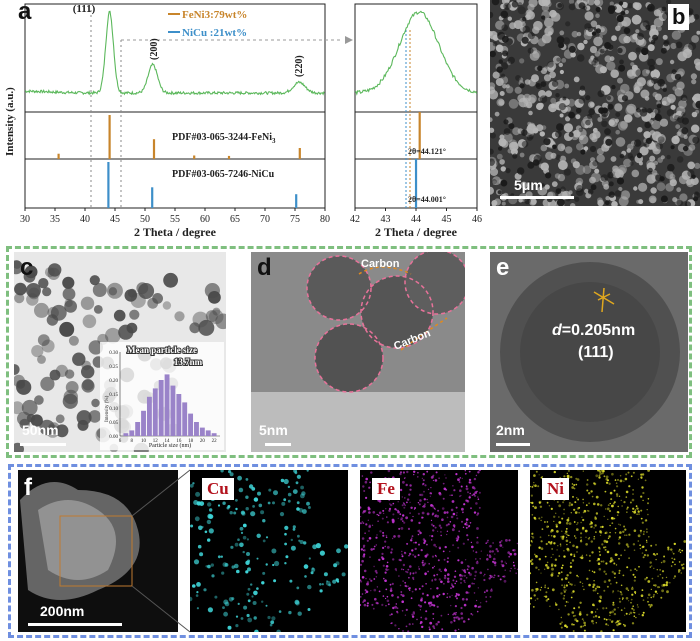  What do you see at coordinates (40, 430) in the screenshot?
I see `tem-c-scale-label: 50nm` at bounding box center [40, 430].